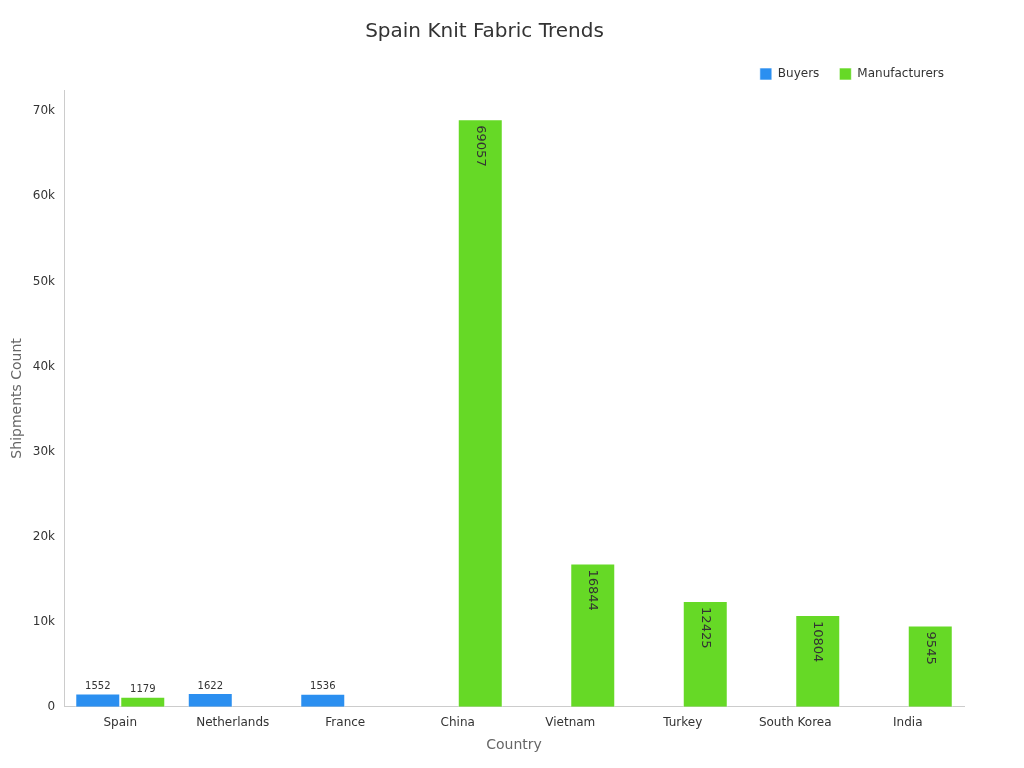  I want to click on data-label: 1179, so click(143, 689).